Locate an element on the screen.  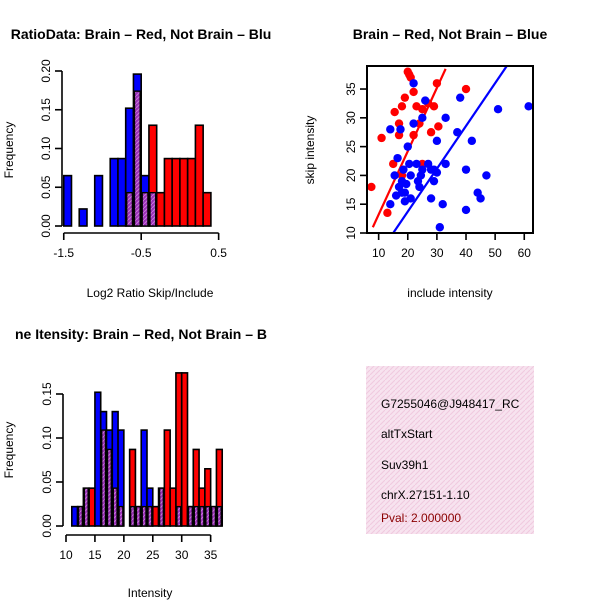
scatter-y-tick-label: 25 is located at coordinates (351, 147).